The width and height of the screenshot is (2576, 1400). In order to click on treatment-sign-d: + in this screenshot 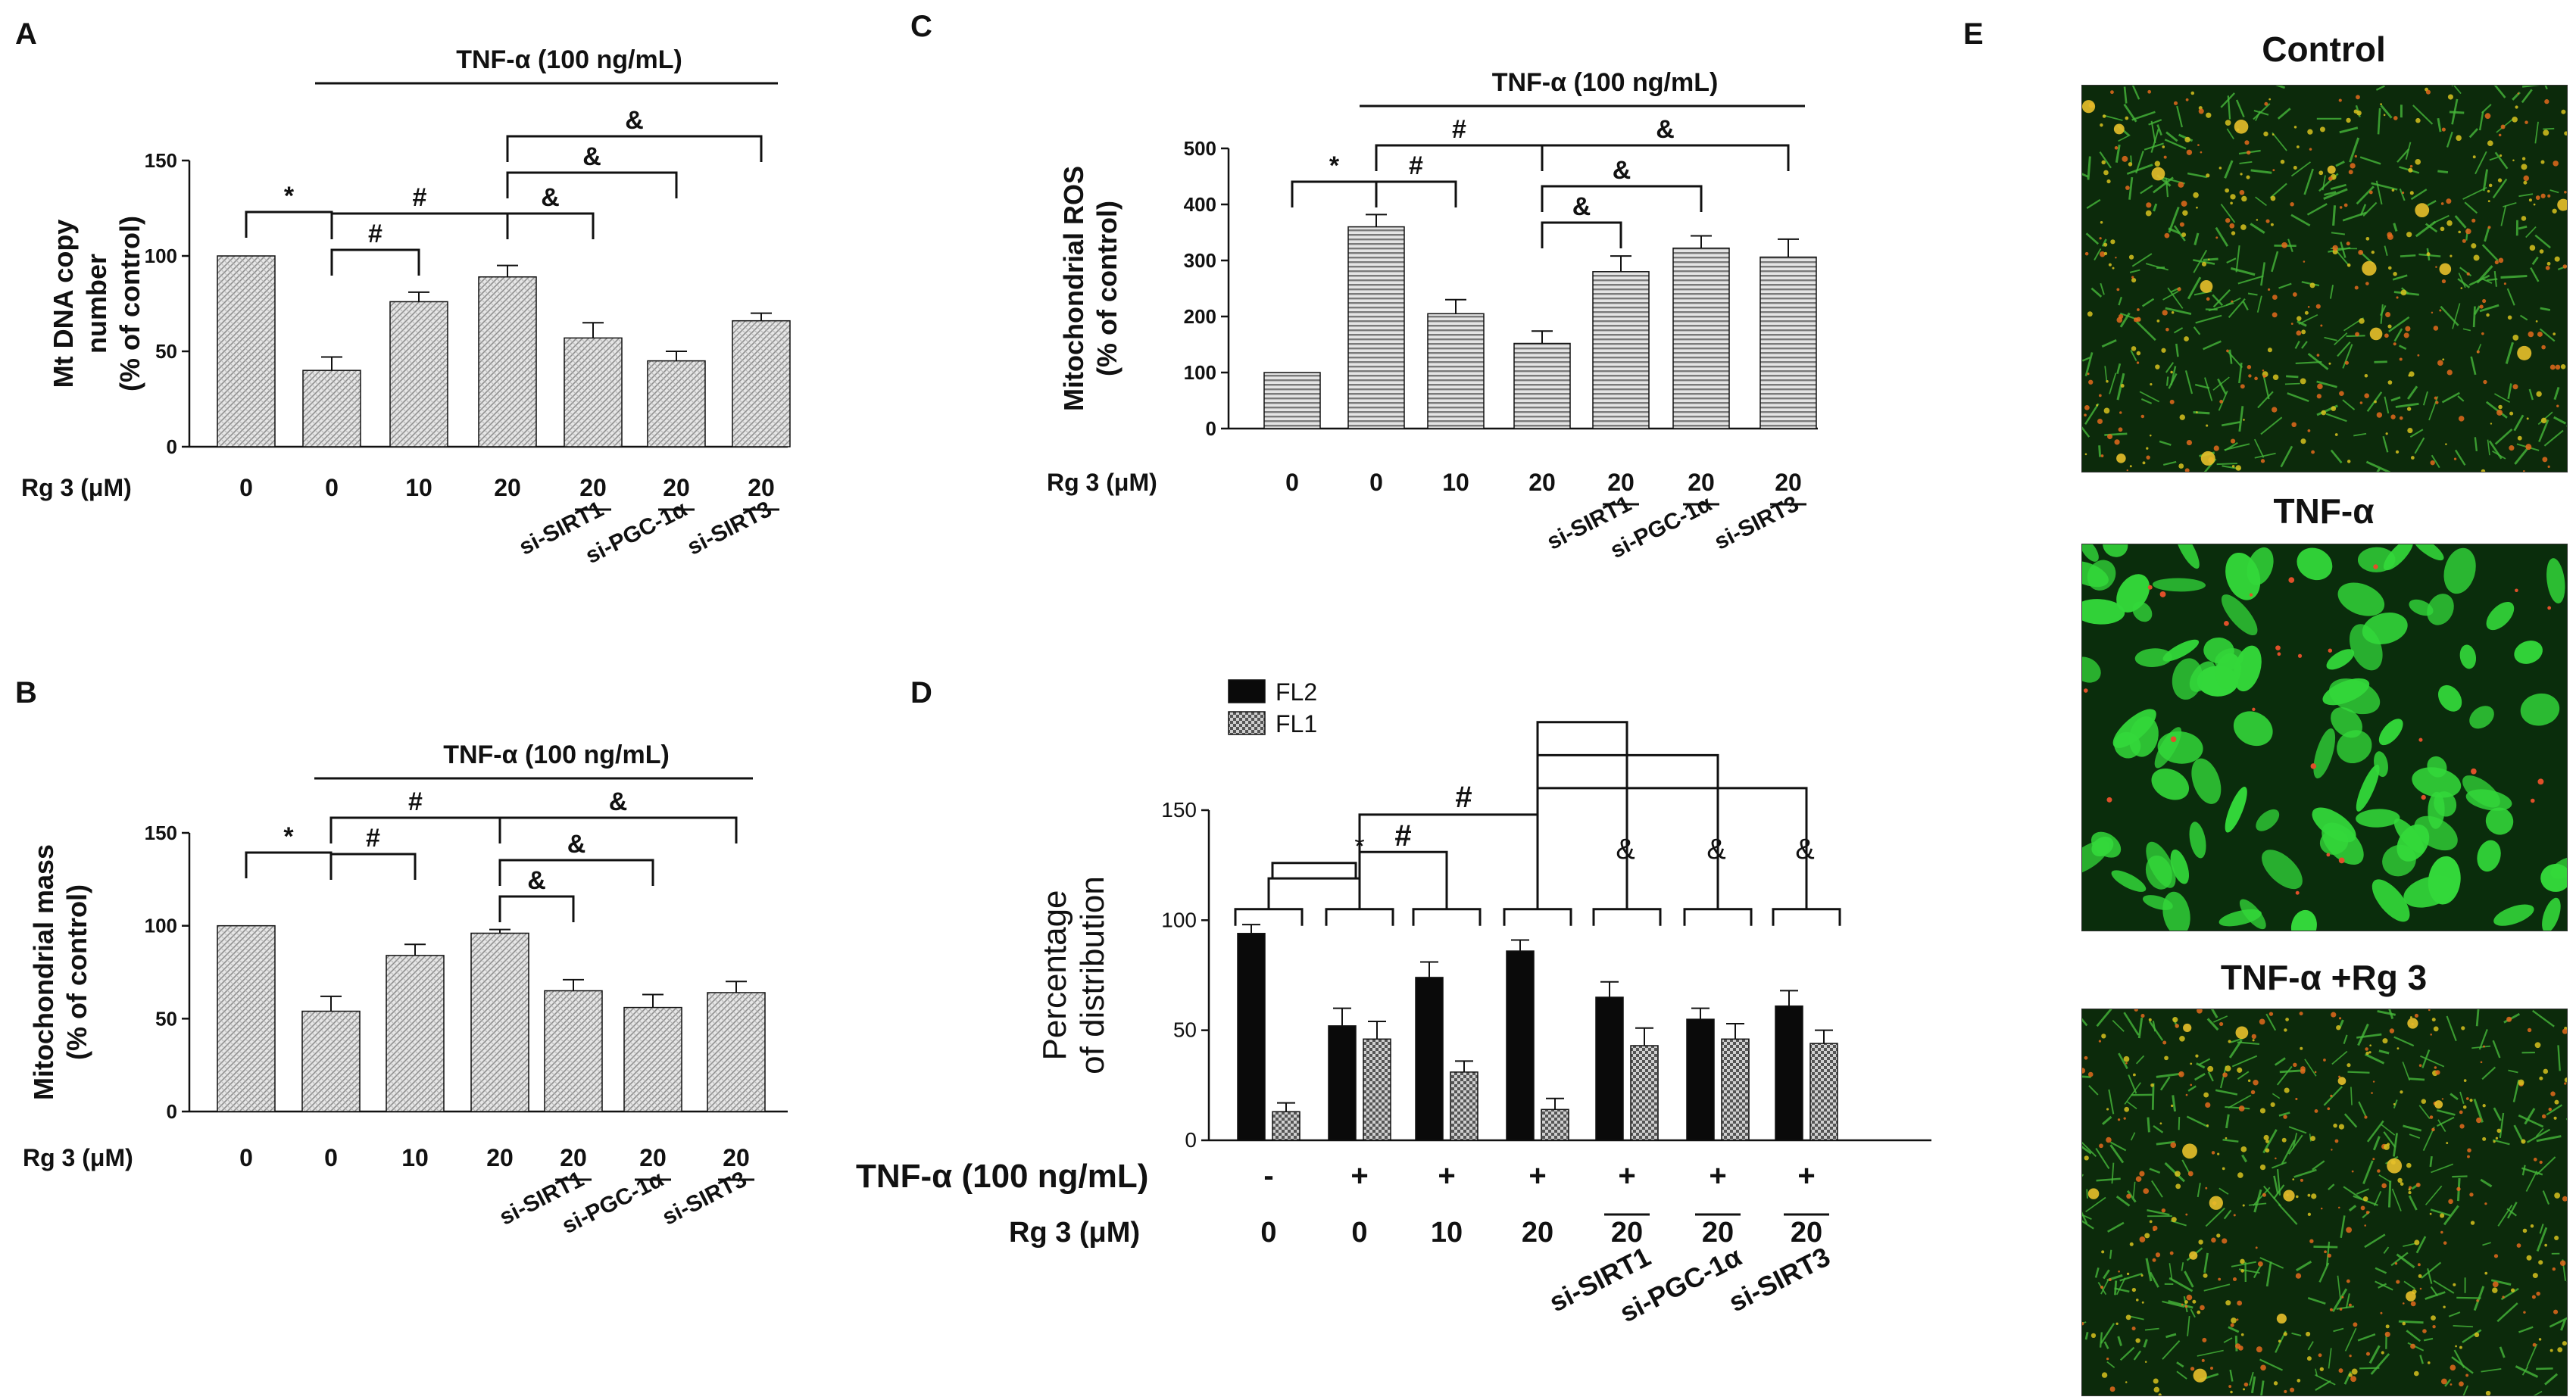, I will do `click(1447, 1176)`.